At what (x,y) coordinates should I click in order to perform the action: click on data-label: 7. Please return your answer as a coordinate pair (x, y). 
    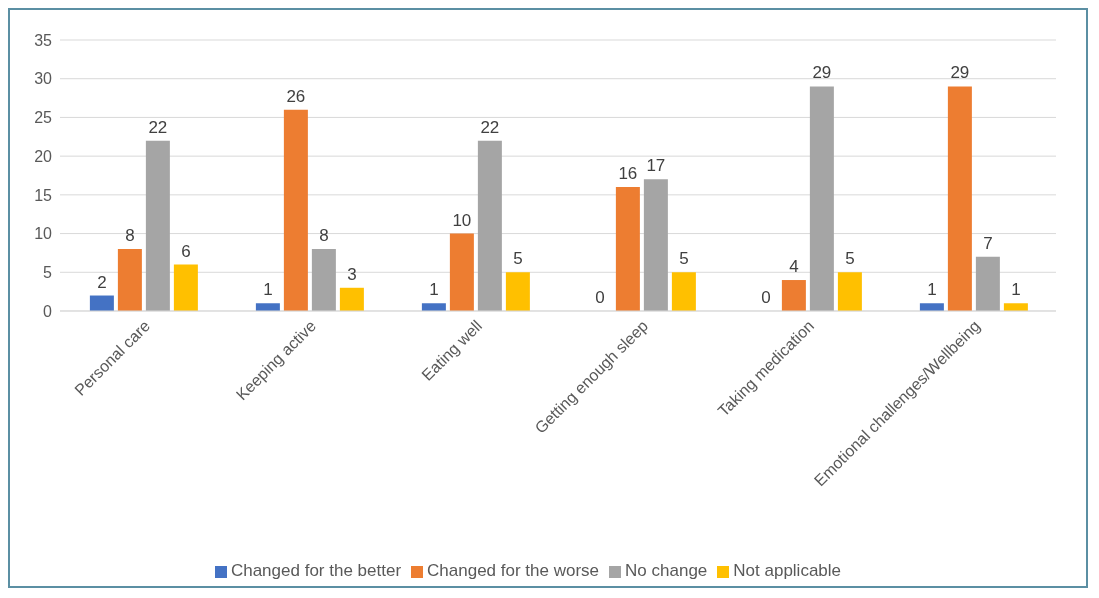
    Looking at the image, I should click on (988, 243).